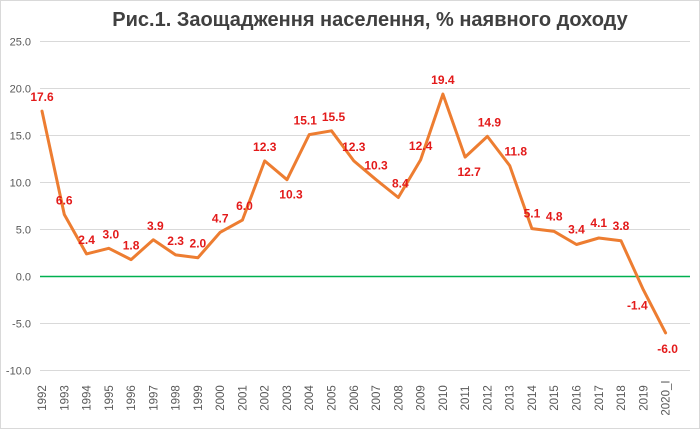 The height and width of the screenshot is (429, 700). Describe the element at coordinates (600, 398) in the screenshot. I see `x-tick-label: 2017` at that location.